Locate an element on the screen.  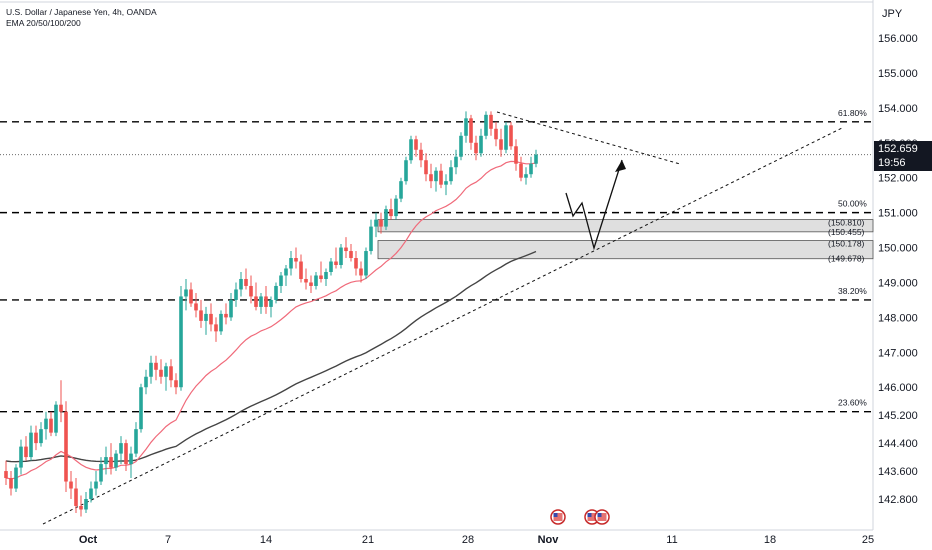
zone-label: (150.178) is located at coordinates (846, 244).